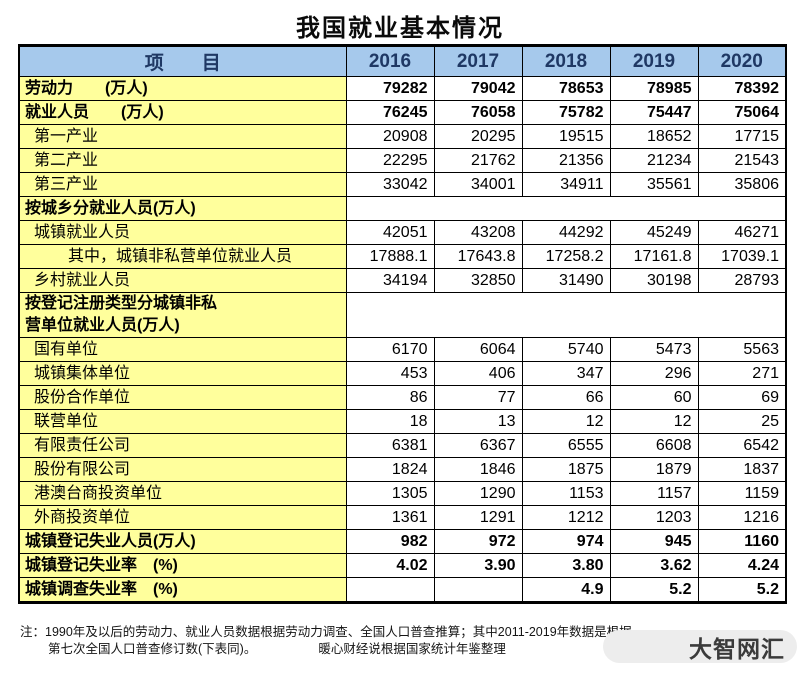 This screenshot has height=675, width=800. What do you see at coordinates (478, 493) in the screenshot?
I see `value-cell: 1290` at bounding box center [478, 493].